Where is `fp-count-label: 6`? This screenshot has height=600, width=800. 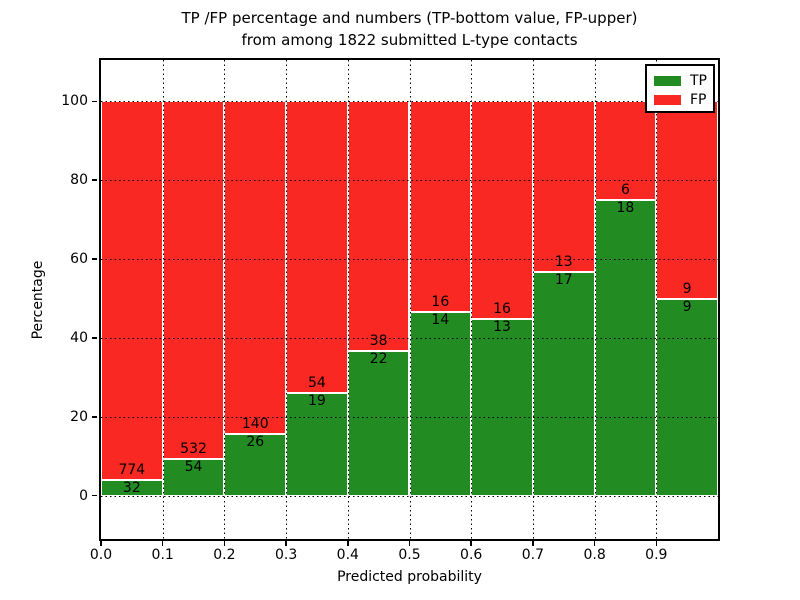
fp-count-label: 6 is located at coordinates (625, 189).